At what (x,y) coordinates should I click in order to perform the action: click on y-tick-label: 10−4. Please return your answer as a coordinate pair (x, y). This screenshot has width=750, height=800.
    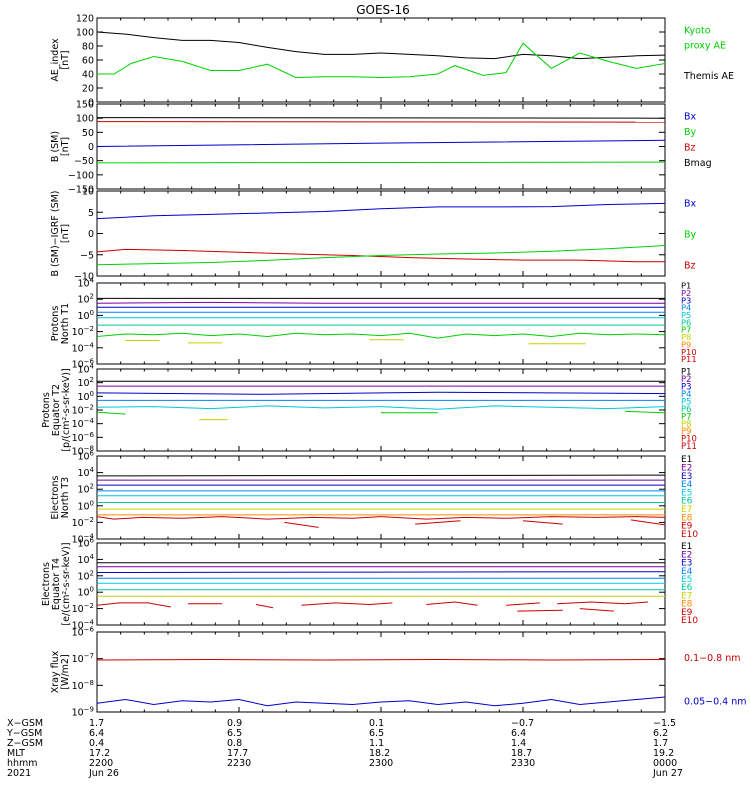
    Looking at the image, I should click on (83, 539).